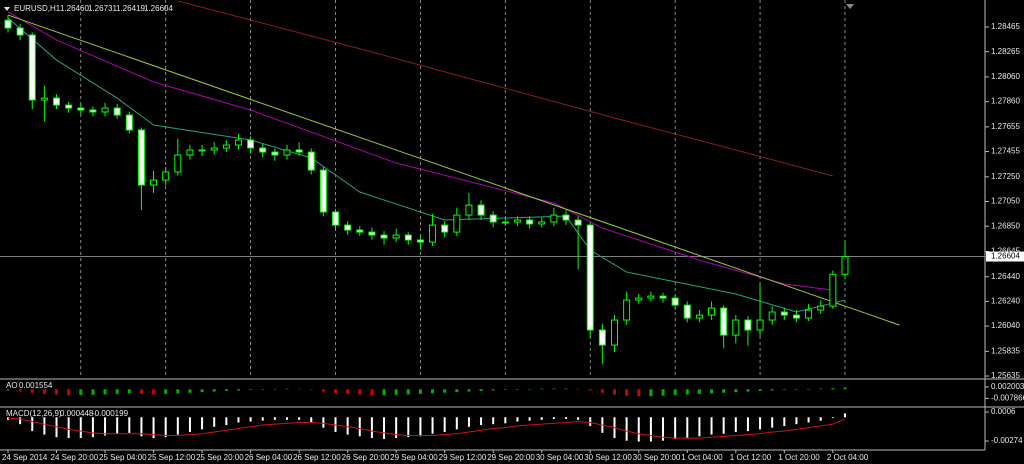 The width and height of the screenshot is (1024, 464). What do you see at coordinates (799, 457) in the screenshot?
I see `x-tick-label: 1 Oct 20:00` at bounding box center [799, 457].